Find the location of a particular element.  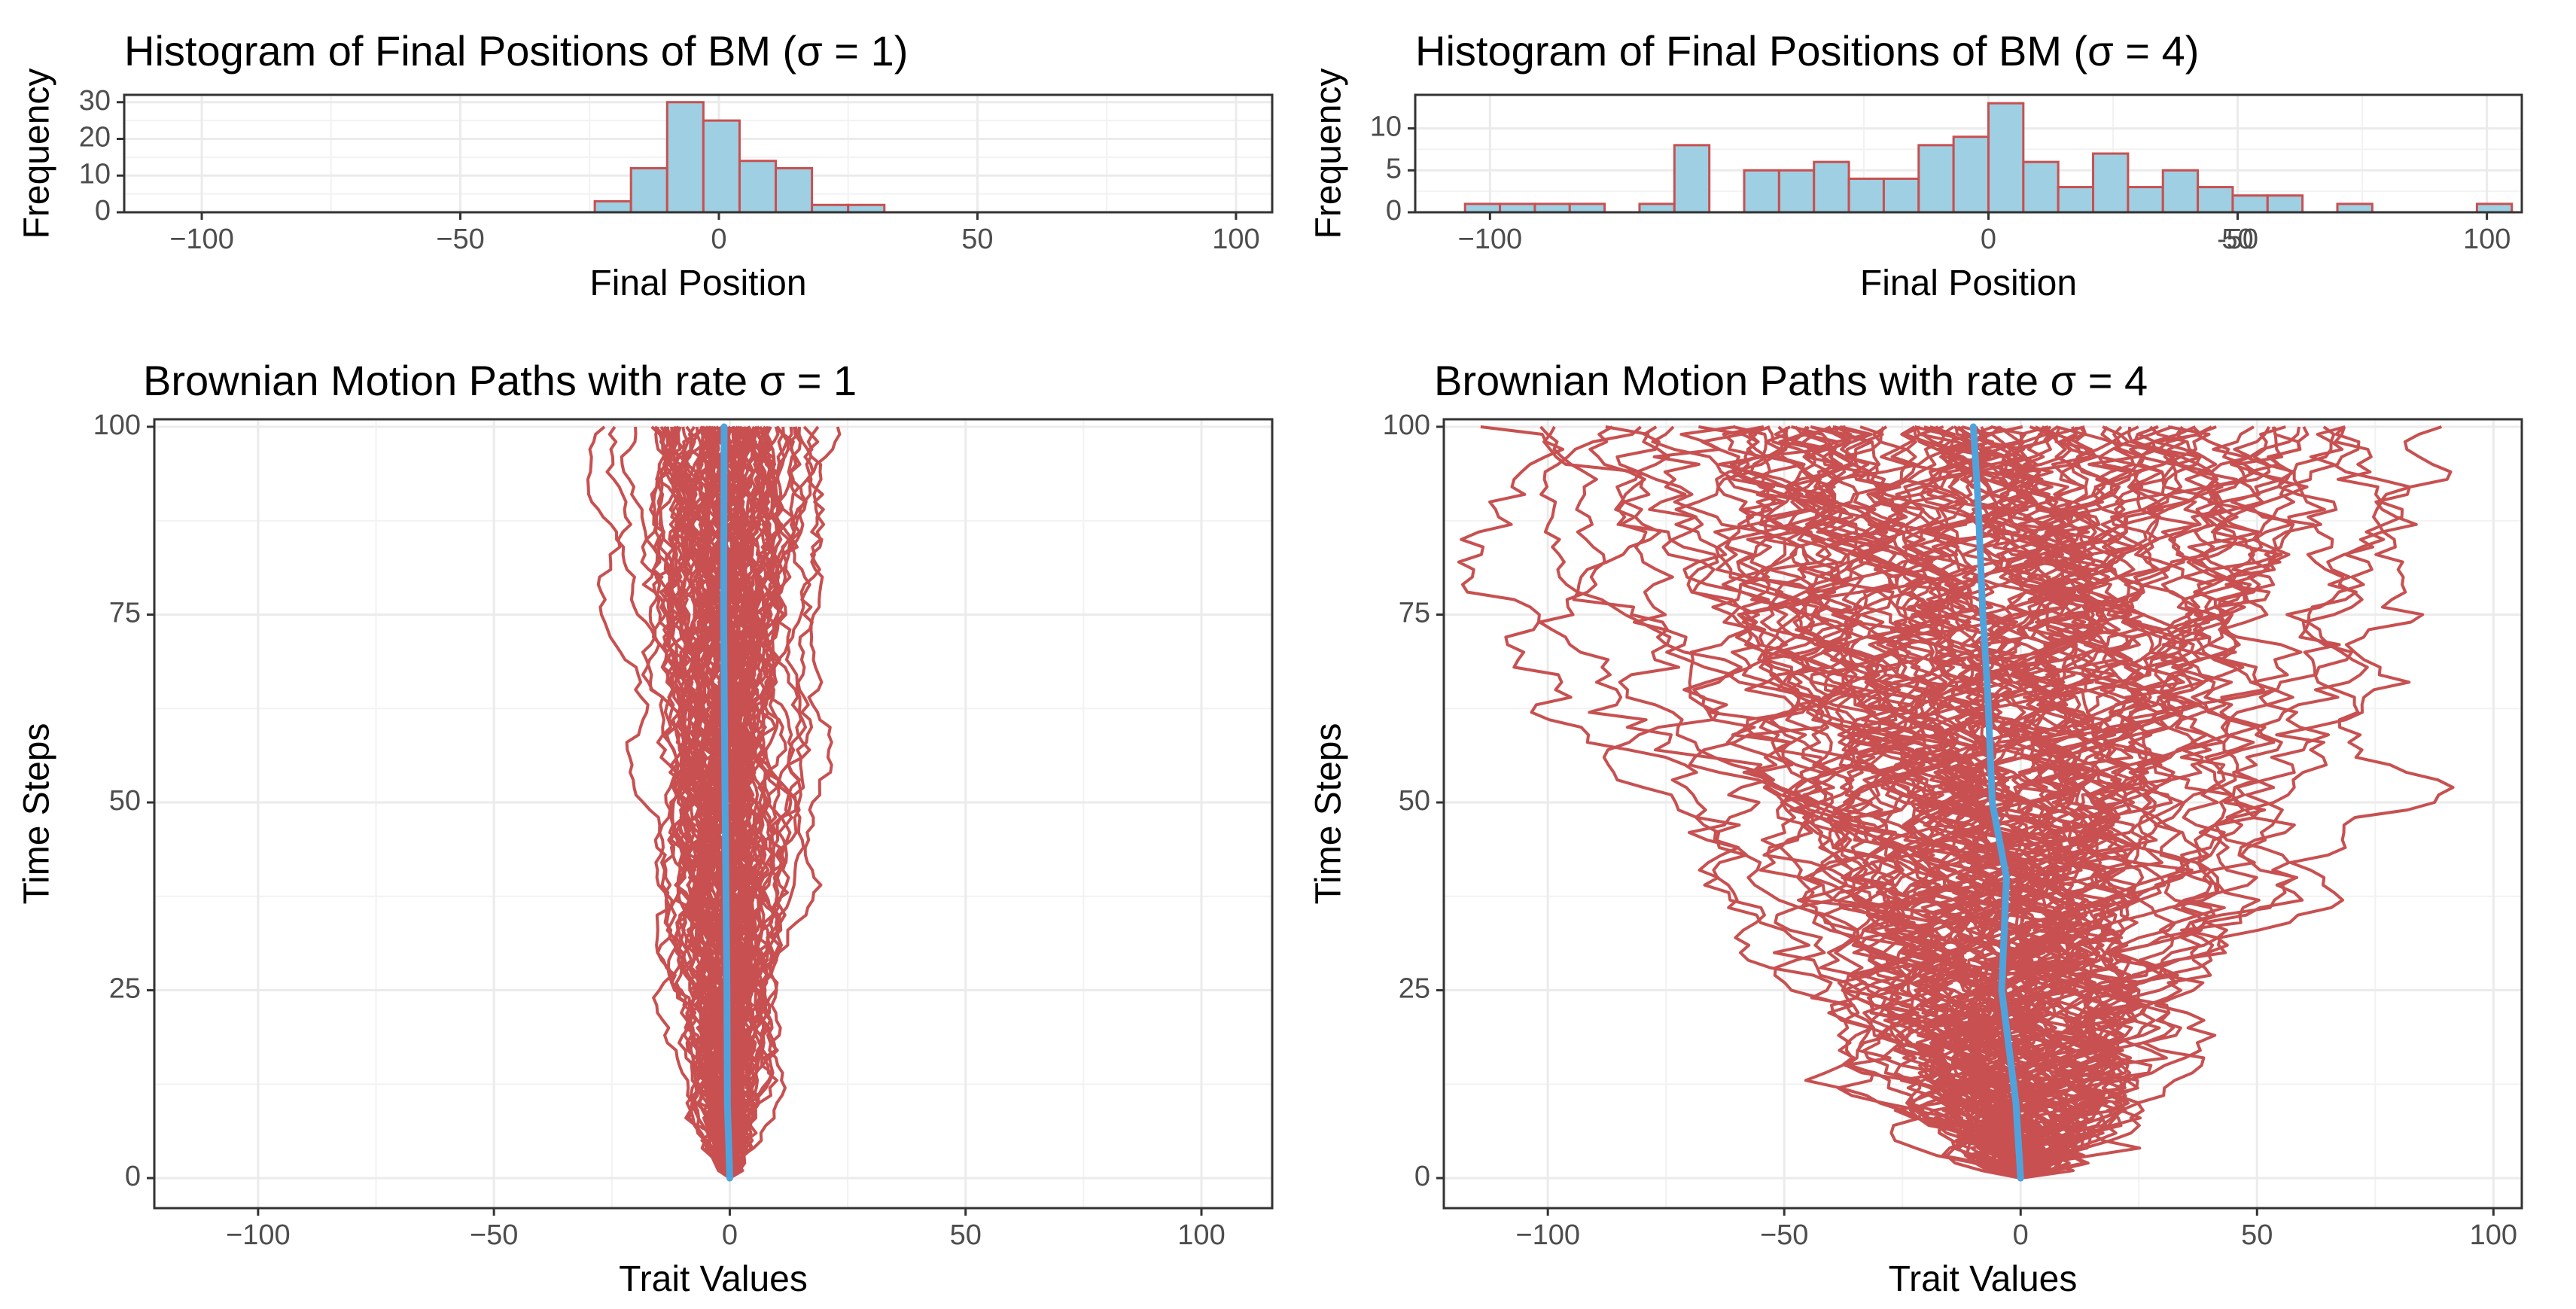

hist-s4-y-axis-title: Frequency is located at coordinates (1329, 153).